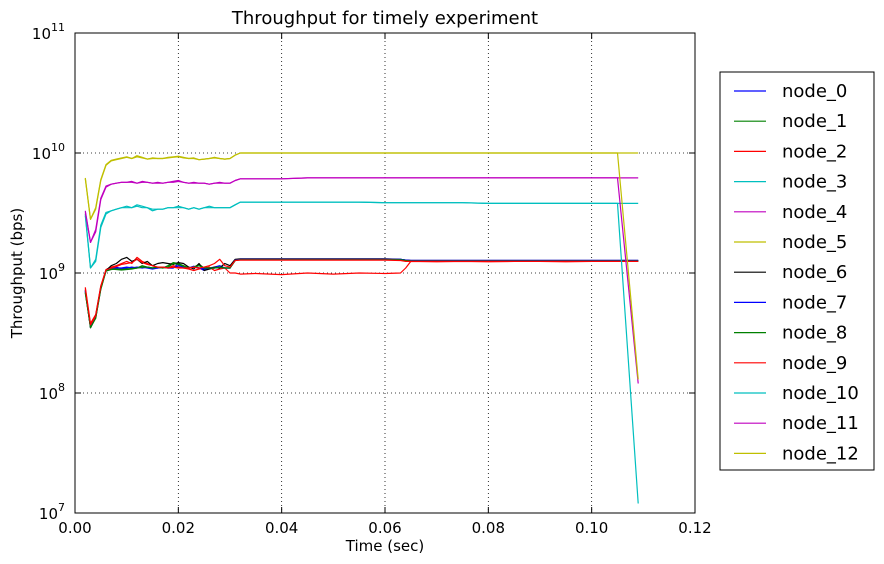  I want to click on x-tick-label: 0.00, so click(74, 528).